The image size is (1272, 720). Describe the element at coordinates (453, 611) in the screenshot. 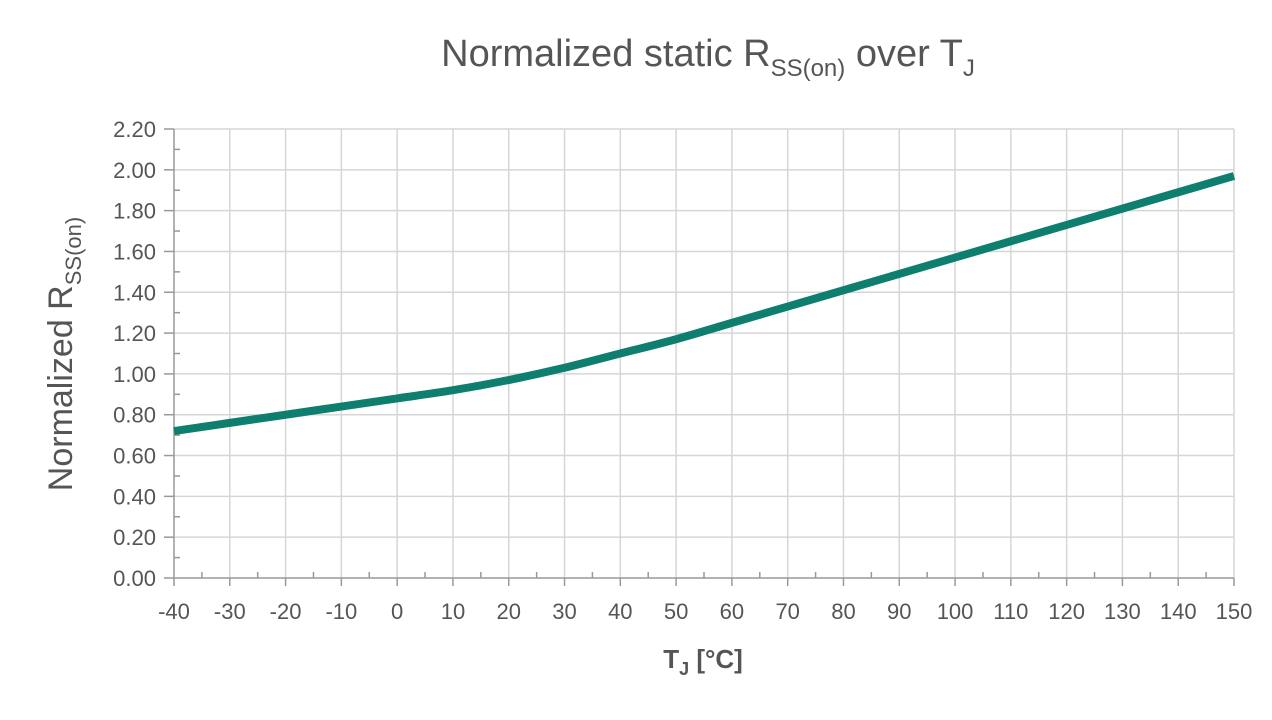

I see `x-tick-label: 10` at that location.